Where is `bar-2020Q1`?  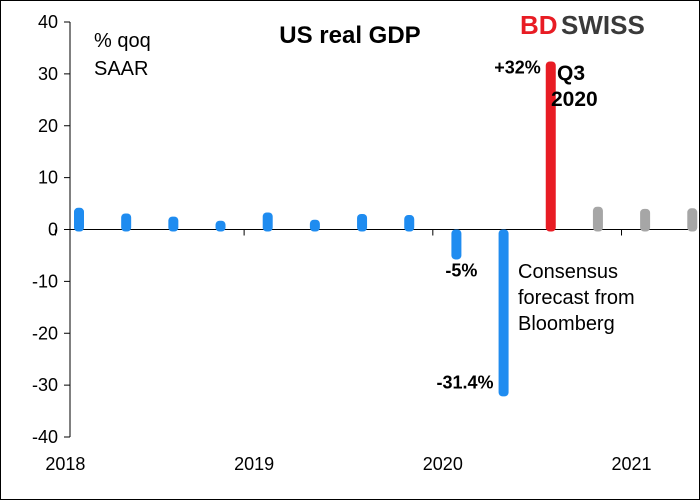 bar-2020Q1 is located at coordinates (456, 244).